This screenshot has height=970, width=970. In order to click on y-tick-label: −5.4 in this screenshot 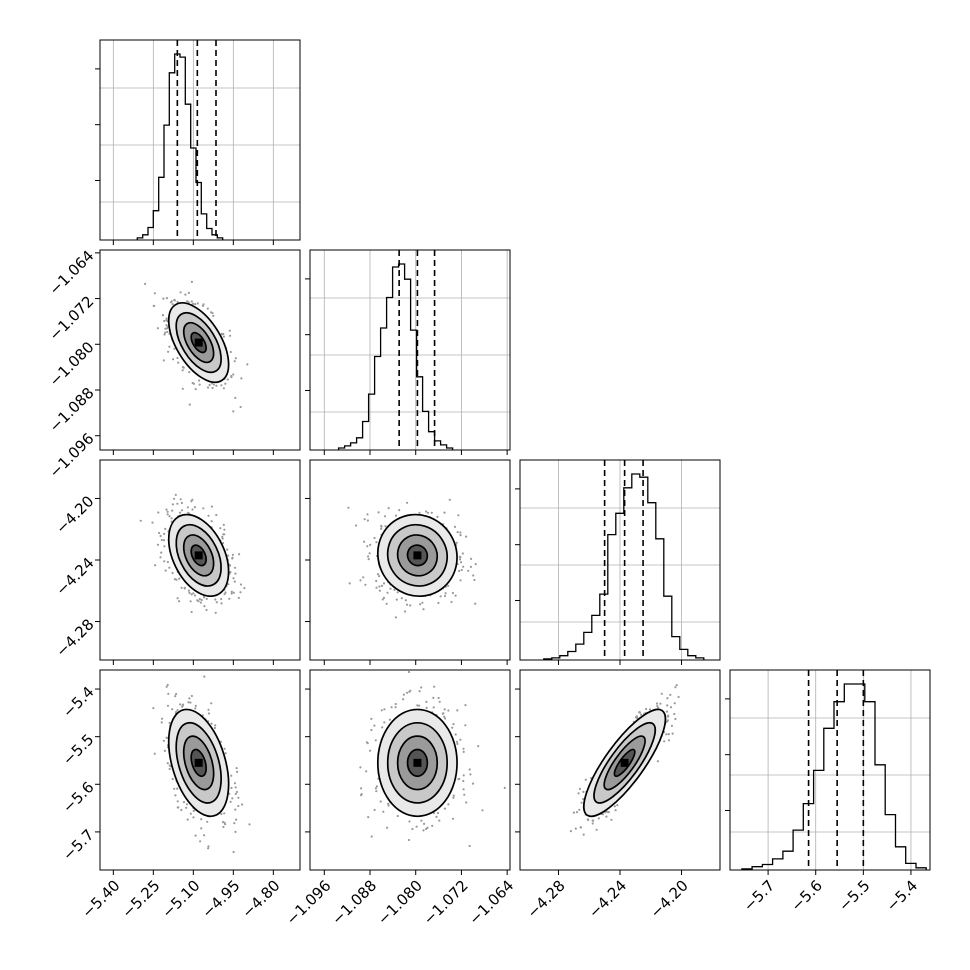, I will do `click(78, 702)`.